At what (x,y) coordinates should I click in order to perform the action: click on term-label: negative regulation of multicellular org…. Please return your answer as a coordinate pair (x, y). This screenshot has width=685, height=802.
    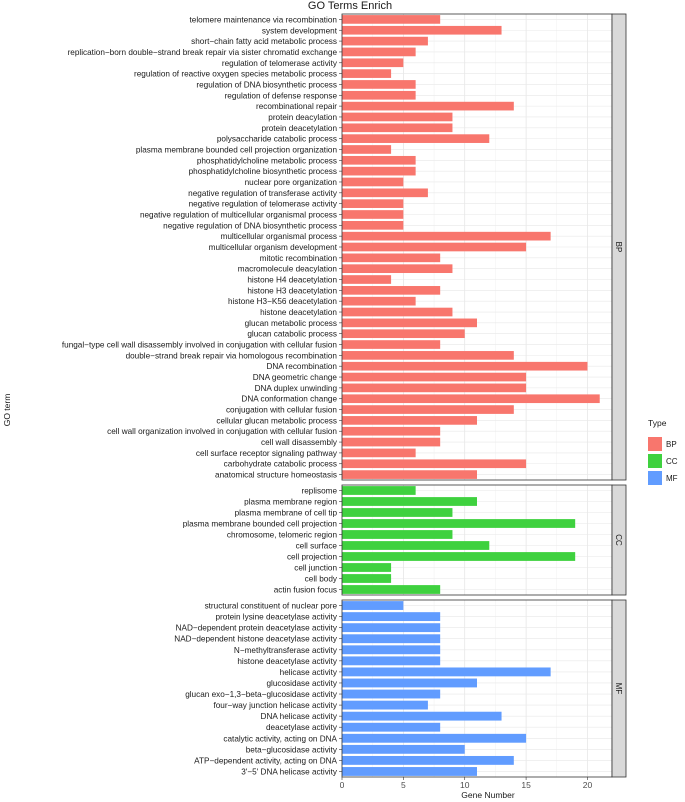
    Looking at the image, I should click on (238, 214).